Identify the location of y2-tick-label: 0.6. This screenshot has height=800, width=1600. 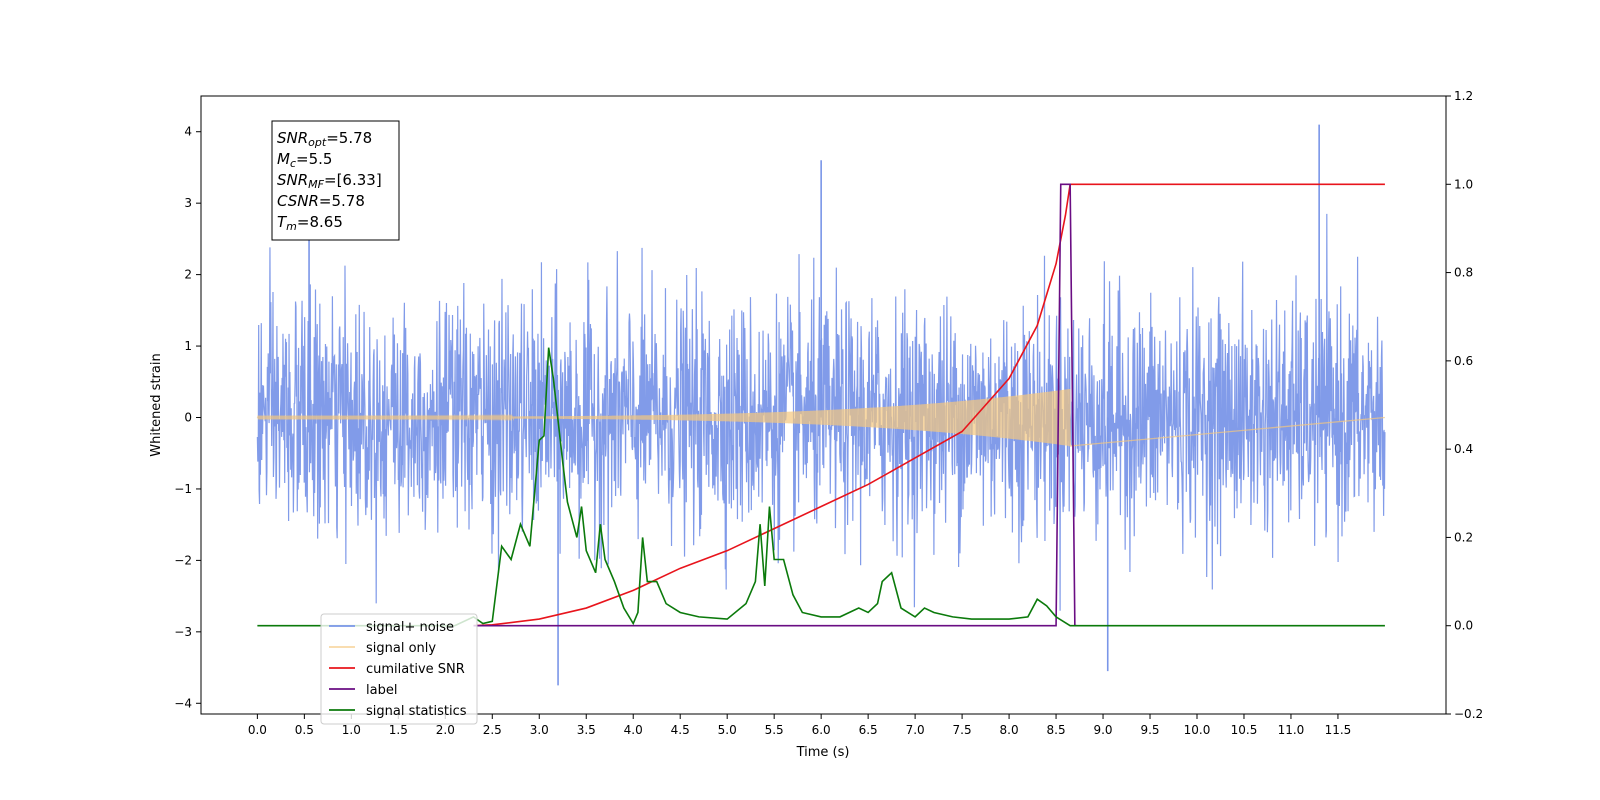
(1463, 361).